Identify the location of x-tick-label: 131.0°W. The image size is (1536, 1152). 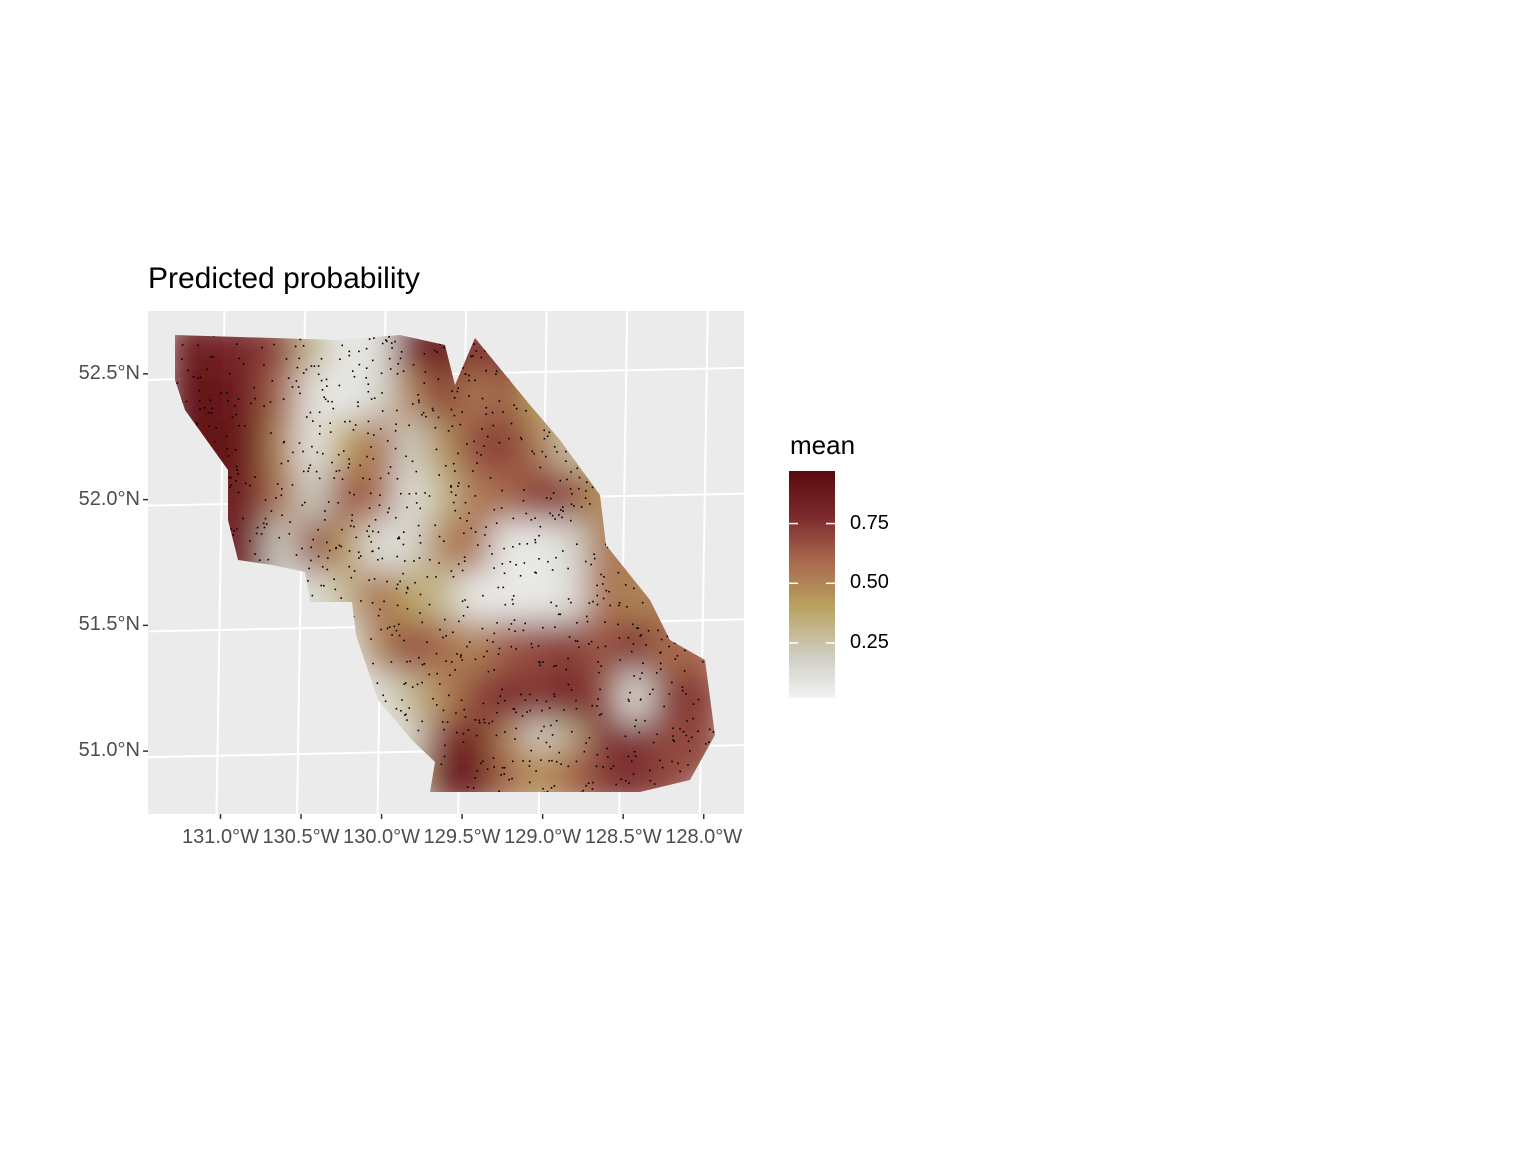
(220, 837).